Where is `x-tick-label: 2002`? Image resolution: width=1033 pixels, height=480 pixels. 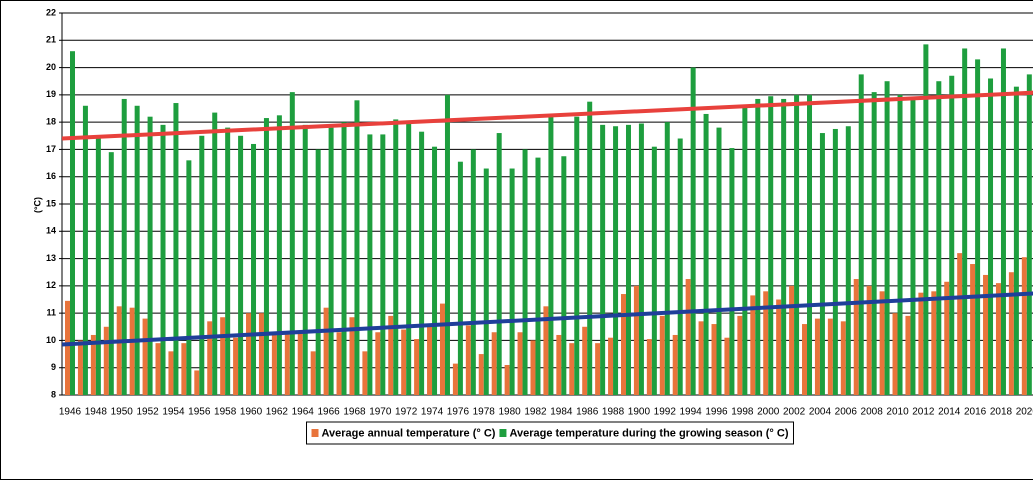 x-tick-label: 2002 is located at coordinates (794, 412).